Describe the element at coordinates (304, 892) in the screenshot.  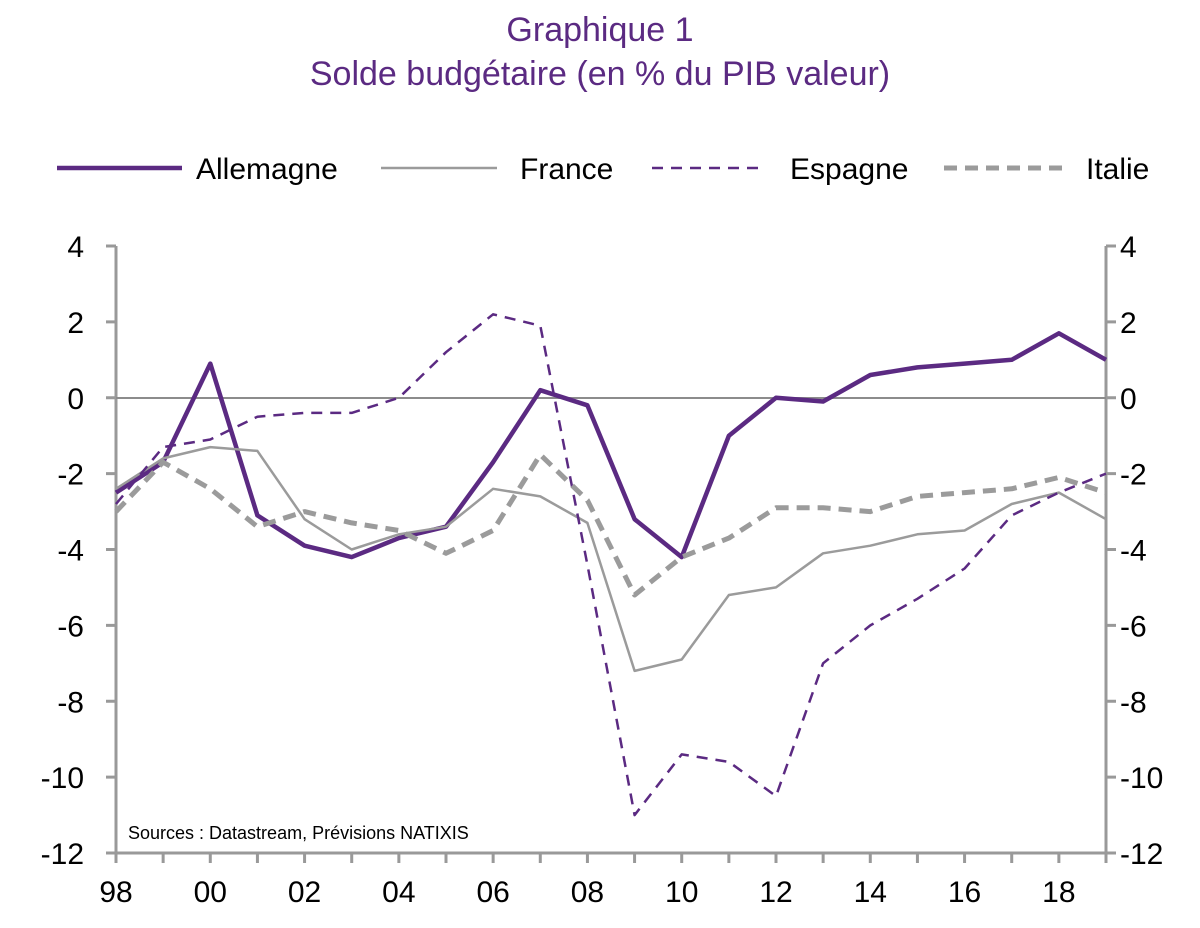
I see `x-tick-label: 02` at that location.